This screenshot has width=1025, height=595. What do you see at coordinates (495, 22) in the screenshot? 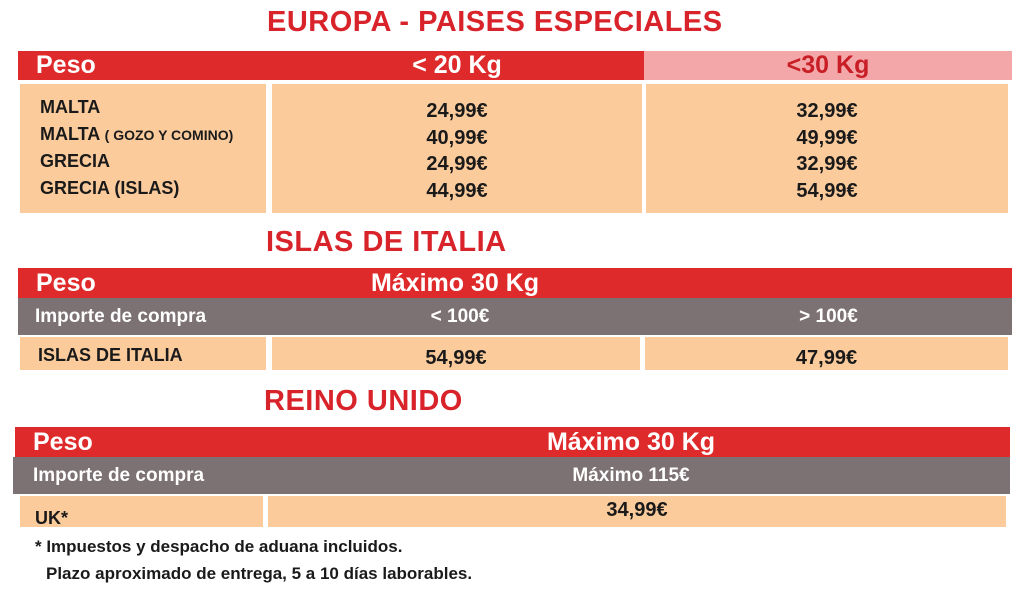
I see `europa-title: EUROPA - PAISES ESPECIALES` at bounding box center [495, 22].